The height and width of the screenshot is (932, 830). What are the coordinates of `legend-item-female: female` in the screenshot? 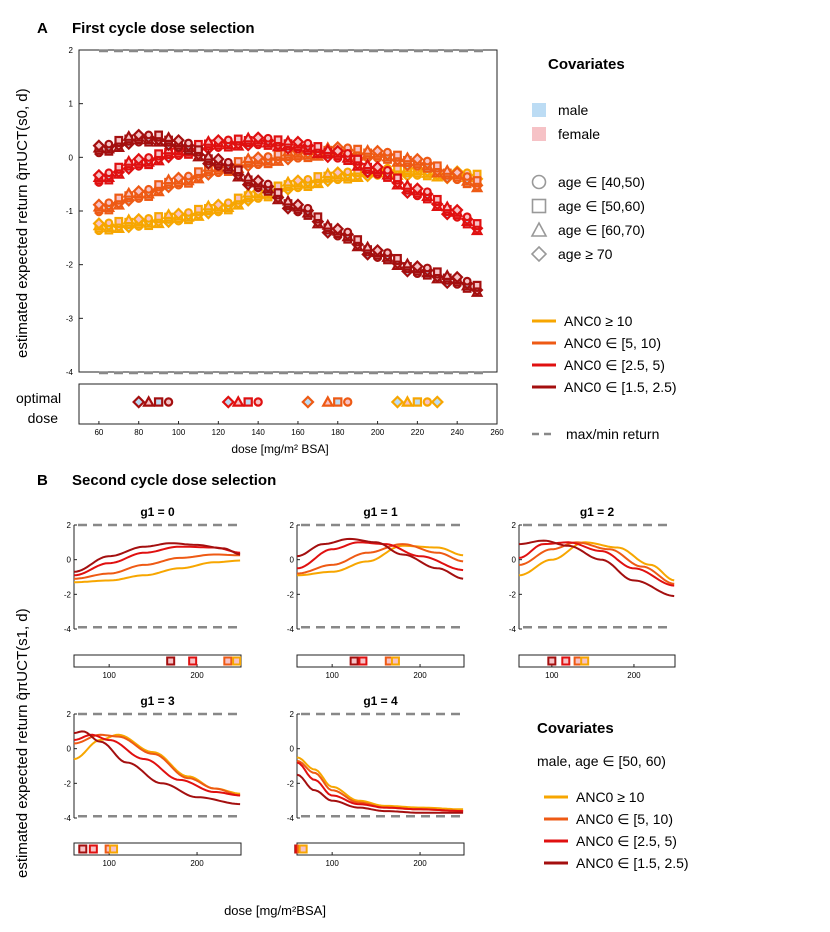 It's located at (566, 134).